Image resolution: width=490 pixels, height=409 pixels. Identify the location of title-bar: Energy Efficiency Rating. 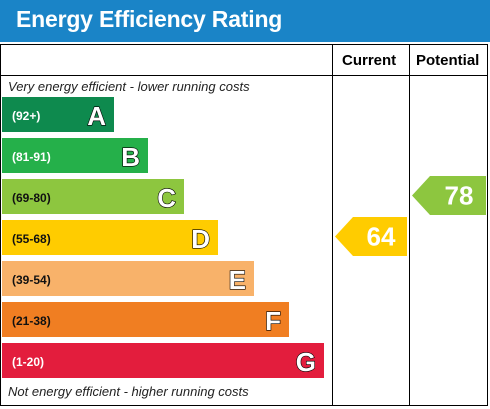
(245, 21).